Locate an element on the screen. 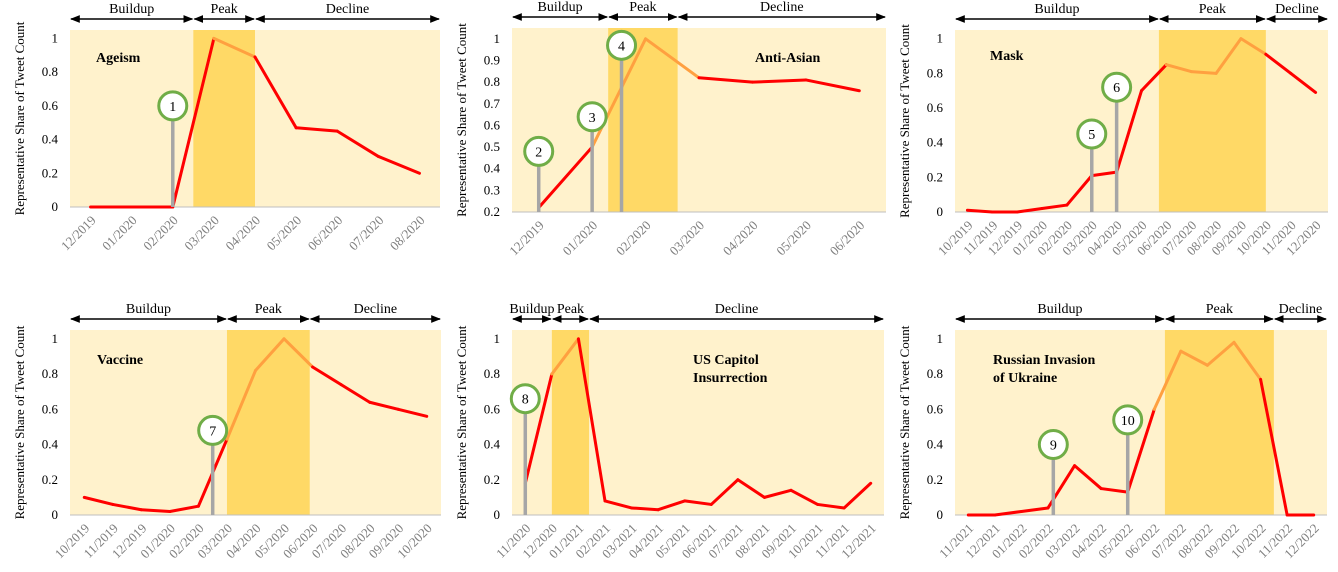 Image resolution: width=1338 pixels, height=572 pixels. chart-title: Insurrection is located at coordinates (730, 378).